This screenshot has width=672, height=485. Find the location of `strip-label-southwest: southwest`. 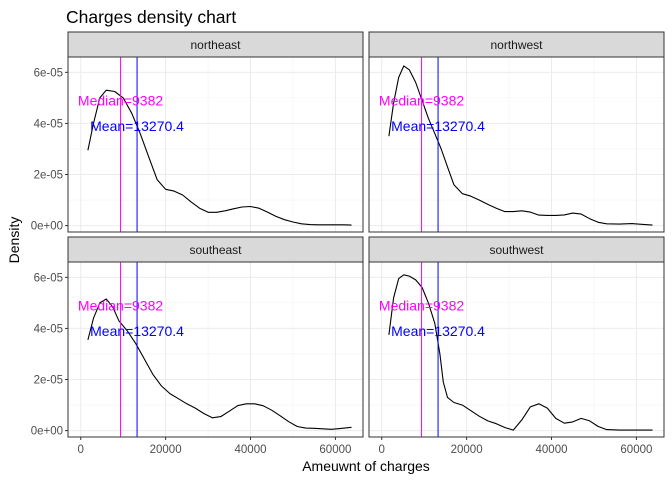

strip-label-southwest: southwest is located at coordinates (516, 250).